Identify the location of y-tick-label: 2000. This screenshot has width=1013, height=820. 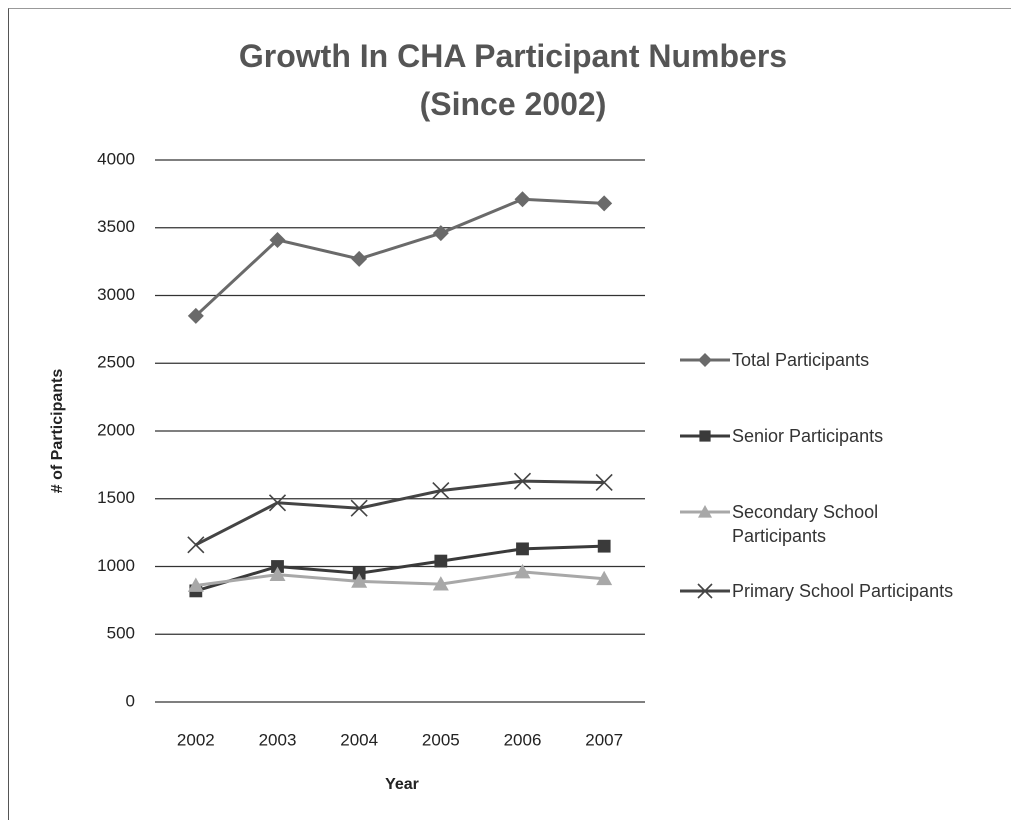
(116, 429).